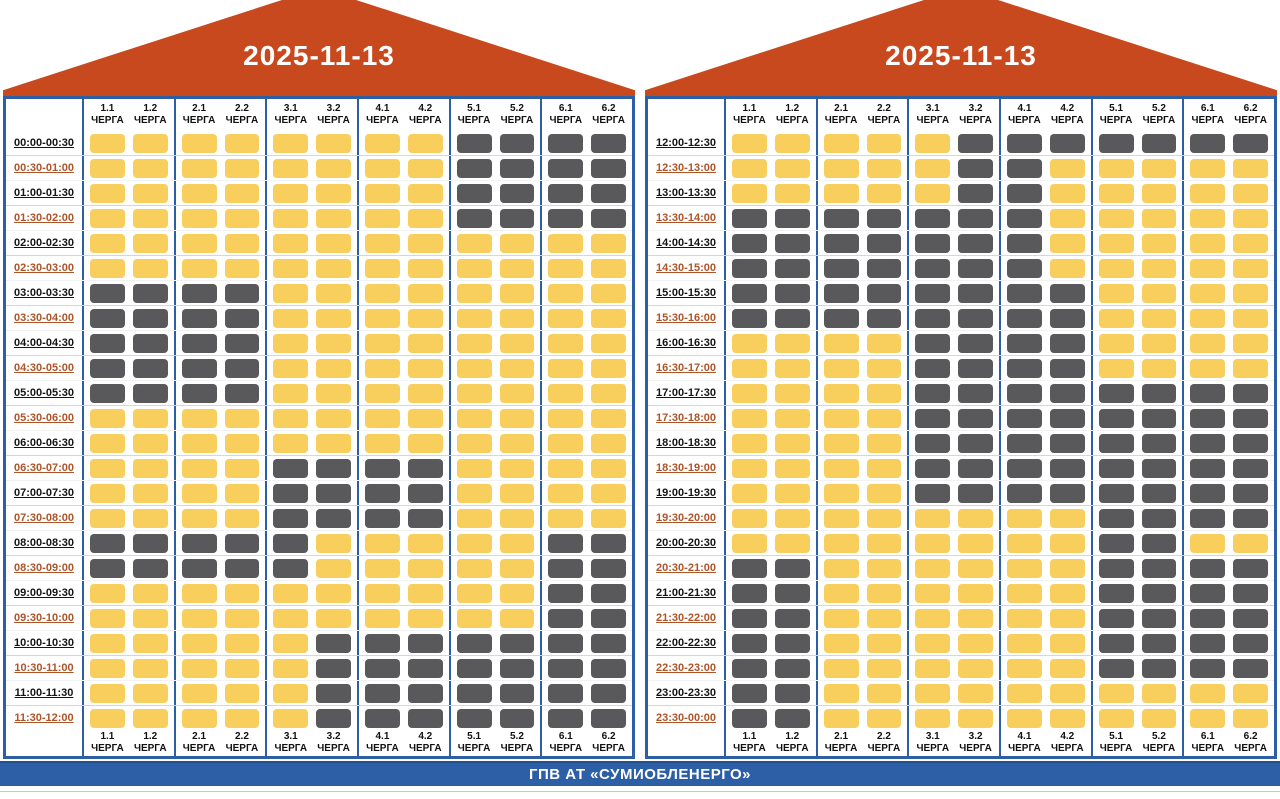  What do you see at coordinates (884, 115) in the screenshot?
I see `queue-header-label: 2.2 ЧЕРГА` at bounding box center [884, 115].